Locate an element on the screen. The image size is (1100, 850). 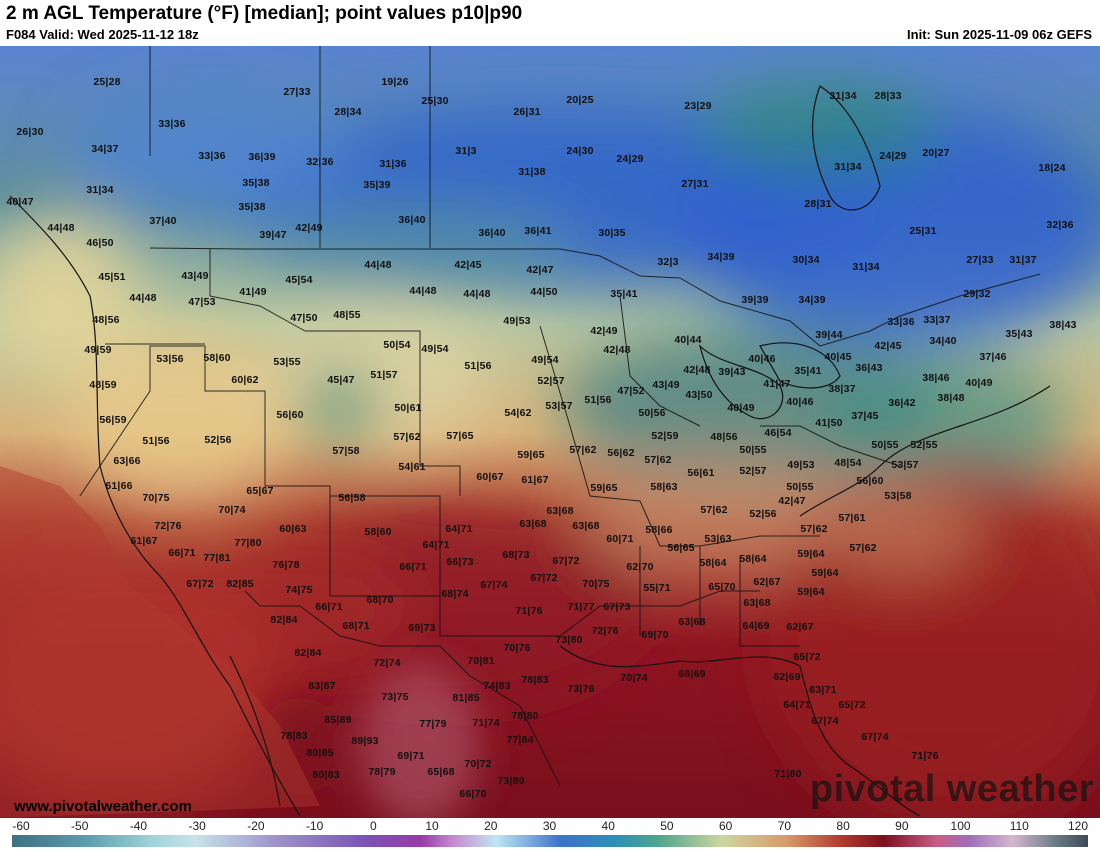
point-value: 37|46 is located at coordinates (993, 357).